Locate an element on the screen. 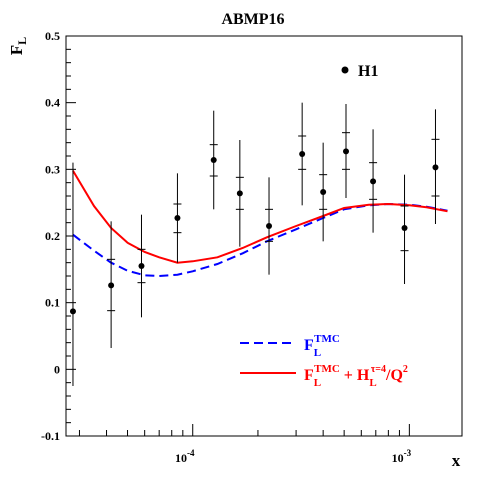  legend-label-tmc: FLTMC is located at coordinates (322, 346).